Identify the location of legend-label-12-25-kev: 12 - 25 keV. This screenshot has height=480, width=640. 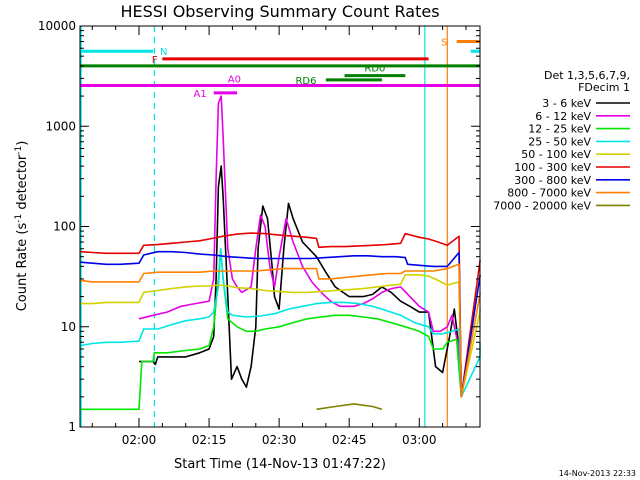
(559, 129).